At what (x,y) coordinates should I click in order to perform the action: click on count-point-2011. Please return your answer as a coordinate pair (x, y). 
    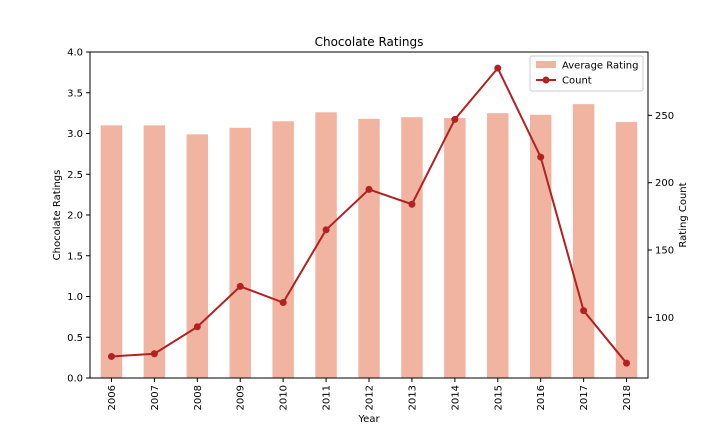
    Looking at the image, I should click on (326, 230).